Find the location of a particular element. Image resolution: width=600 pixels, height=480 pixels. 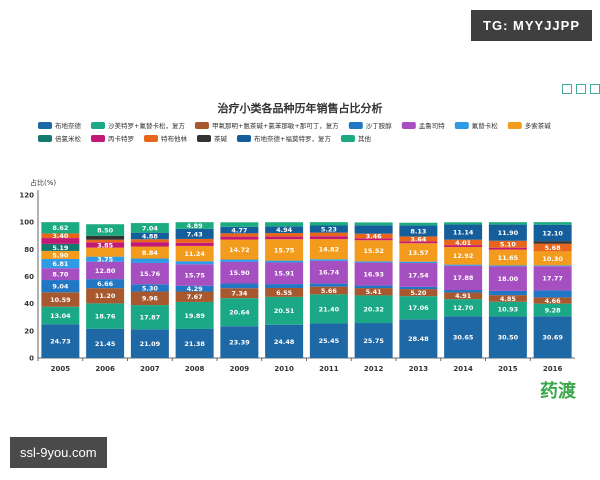

save-icon is located at coordinates (567, 89).